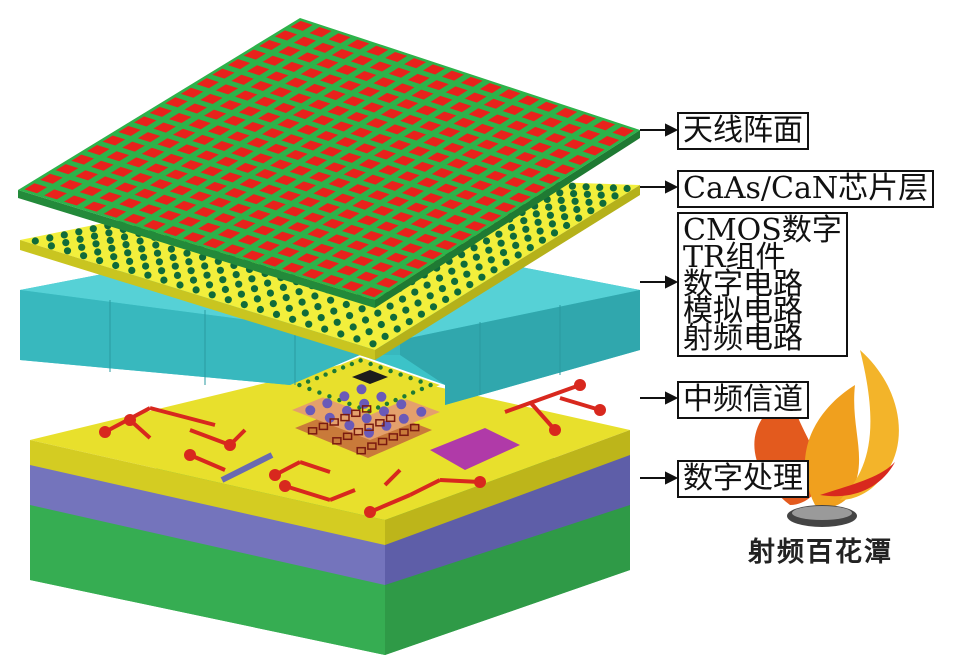 This screenshot has width=962, height=661. What do you see at coordinates (826, 438) in the screenshot?
I see `logo-flame-icon` at bounding box center [826, 438].